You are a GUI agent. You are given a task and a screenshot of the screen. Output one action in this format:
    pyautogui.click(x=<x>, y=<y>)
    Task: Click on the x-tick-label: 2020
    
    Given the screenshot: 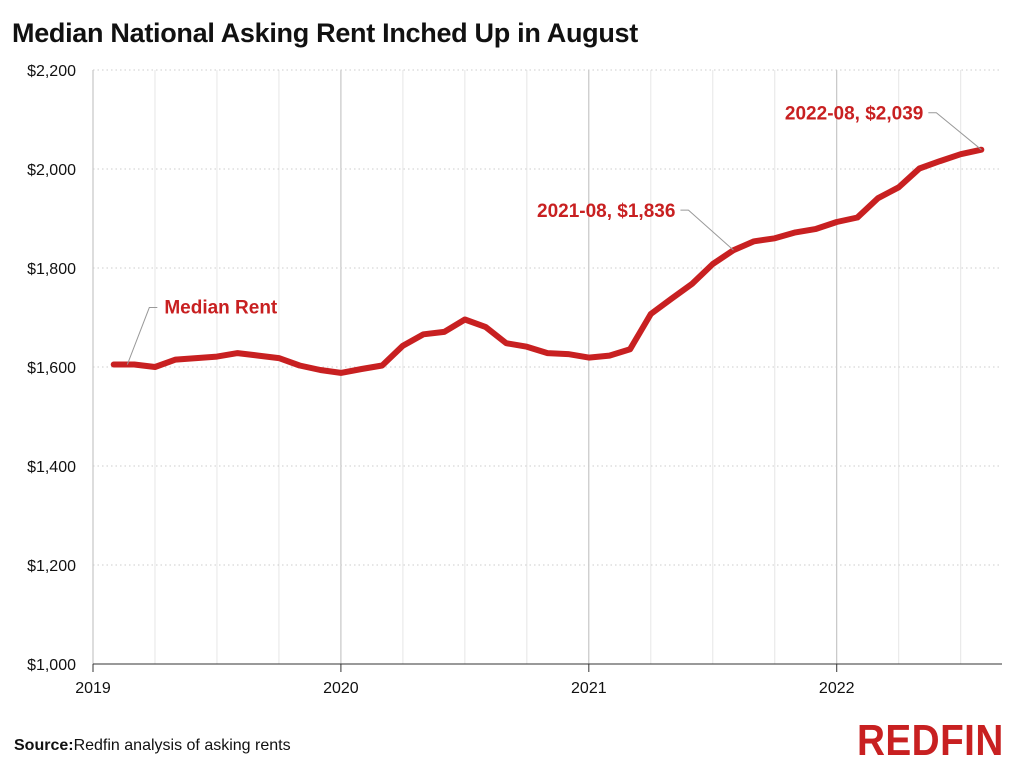 What is the action you would take?
    pyautogui.click(x=341, y=688)
    